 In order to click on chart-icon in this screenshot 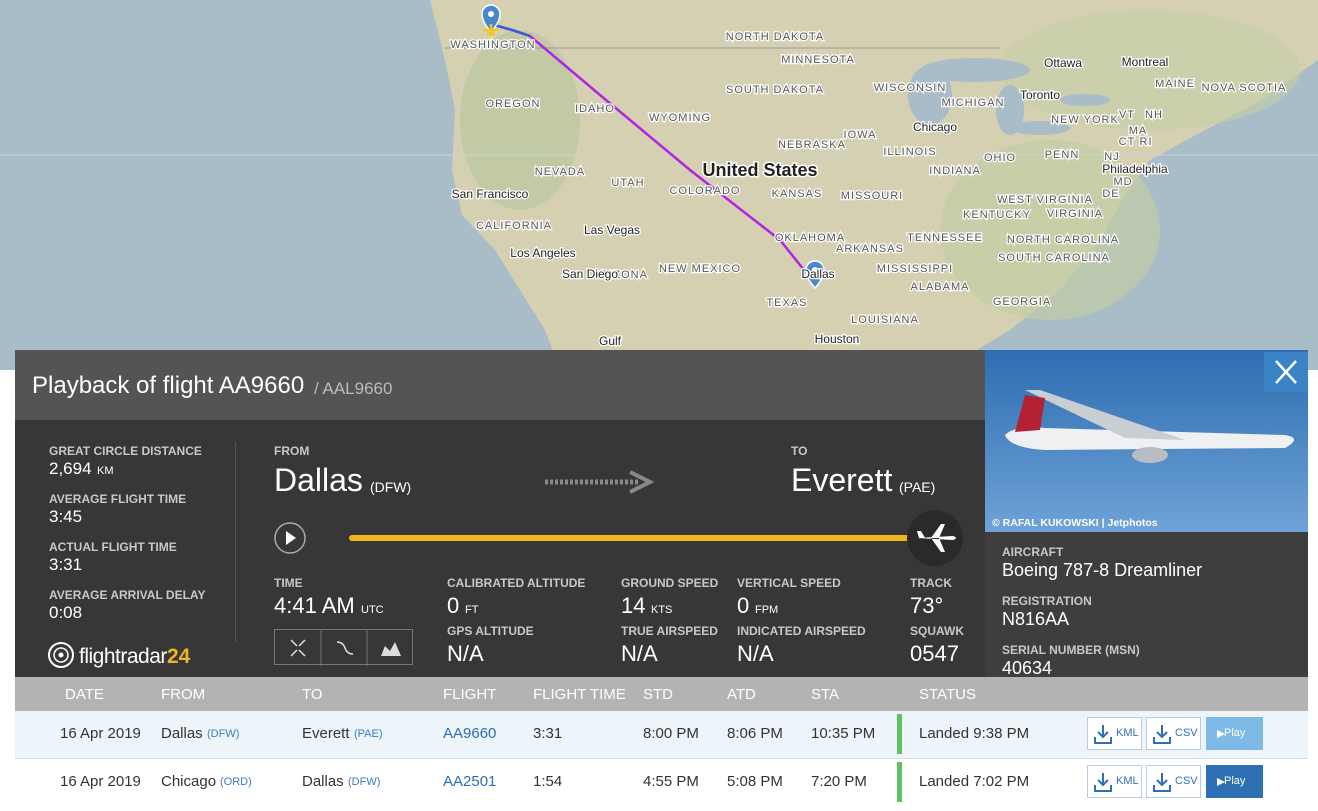, I will do `click(391, 649)`.